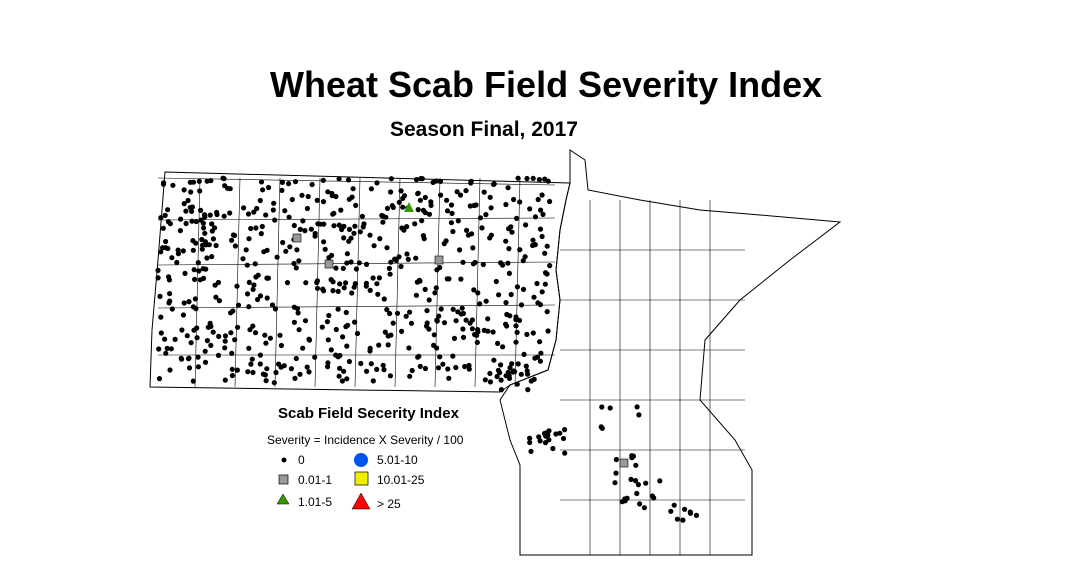 Image resolution: width=1066 pixels, height=587 pixels. Describe the element at coordinates (277, 282) in the screenshot. I see `county-boundary` at that location.